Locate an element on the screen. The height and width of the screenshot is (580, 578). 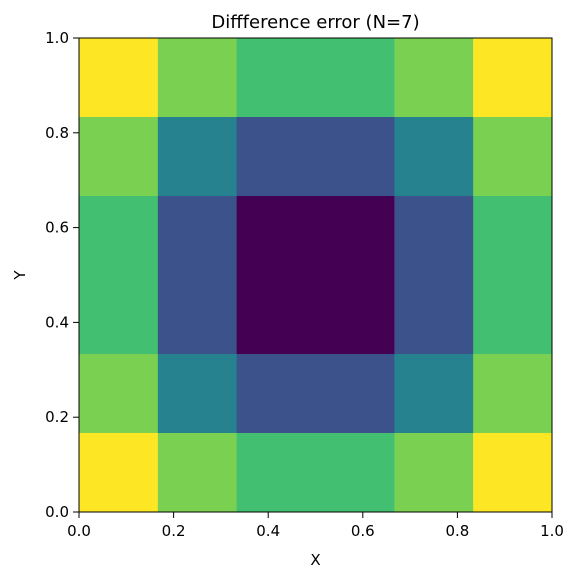
x-tick-label-4: 0.8 is located at coordinates (457, 531).